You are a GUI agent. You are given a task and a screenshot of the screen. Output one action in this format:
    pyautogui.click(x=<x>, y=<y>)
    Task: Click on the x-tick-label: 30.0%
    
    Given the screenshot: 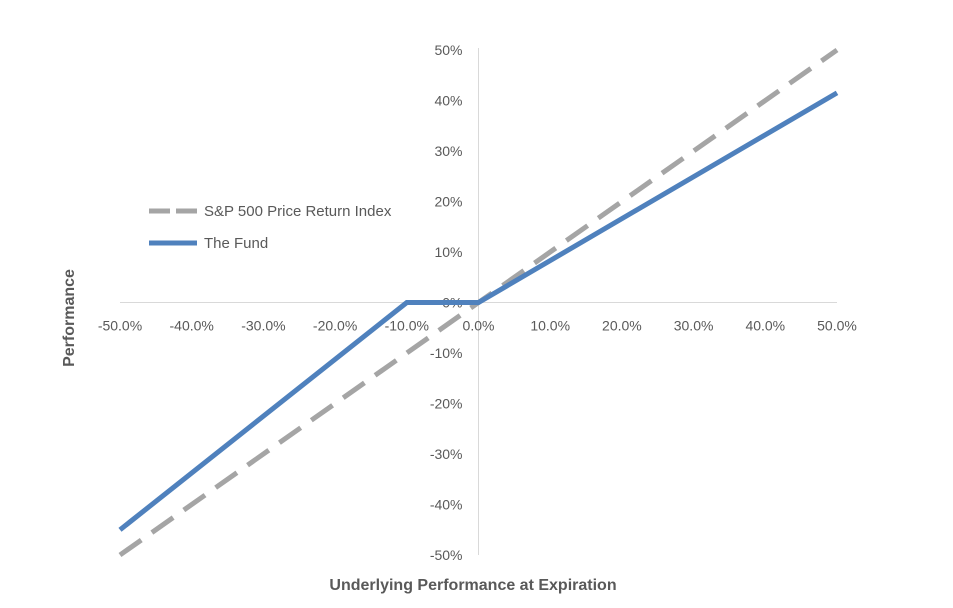 What is the action you would take?
    pyautogui.click(x=694, y=326)
    